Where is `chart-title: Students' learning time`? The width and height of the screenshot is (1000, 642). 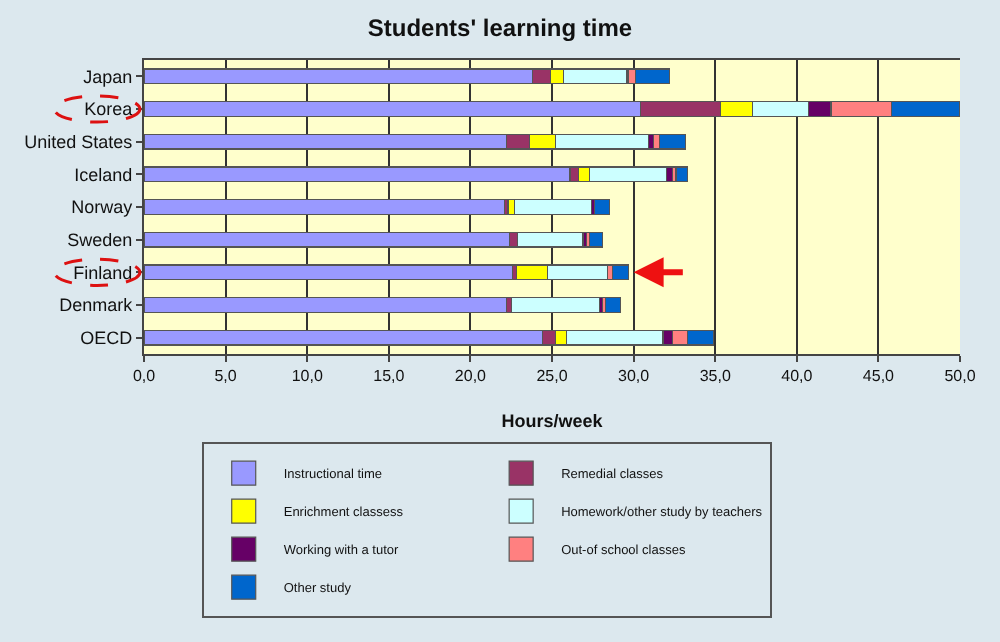 chart-title: Students' learning time is located at coordinates (500, 28).